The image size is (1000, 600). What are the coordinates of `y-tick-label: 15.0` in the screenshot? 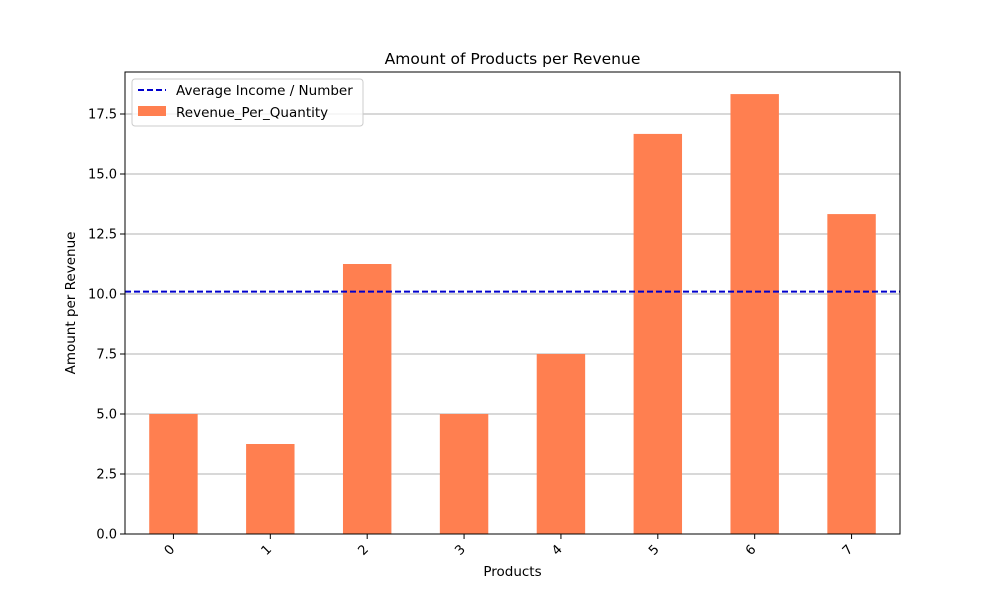 It's located at (102, 175).